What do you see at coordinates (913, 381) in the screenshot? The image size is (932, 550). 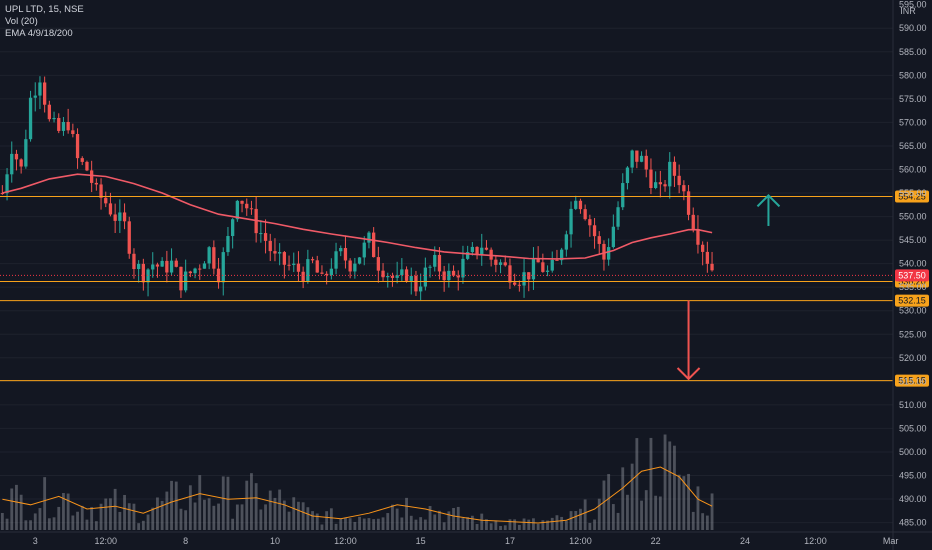 I see `price-tick-label: 515.00` at bounding box center [913, 381].